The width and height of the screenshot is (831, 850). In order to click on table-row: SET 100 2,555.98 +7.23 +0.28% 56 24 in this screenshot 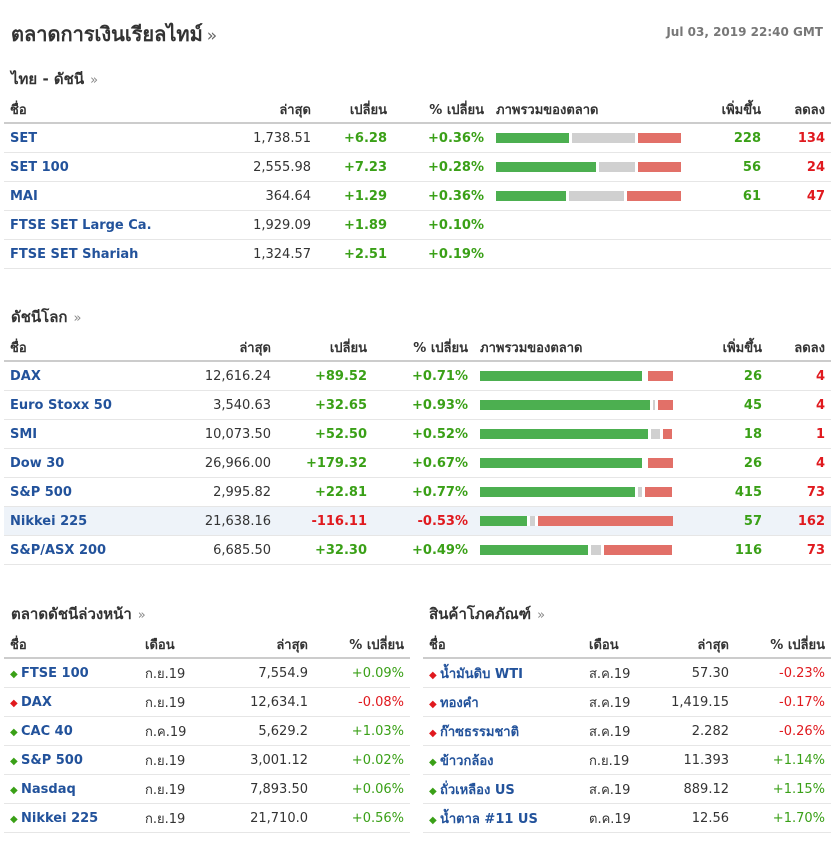, I will do `click(417, 167)`.